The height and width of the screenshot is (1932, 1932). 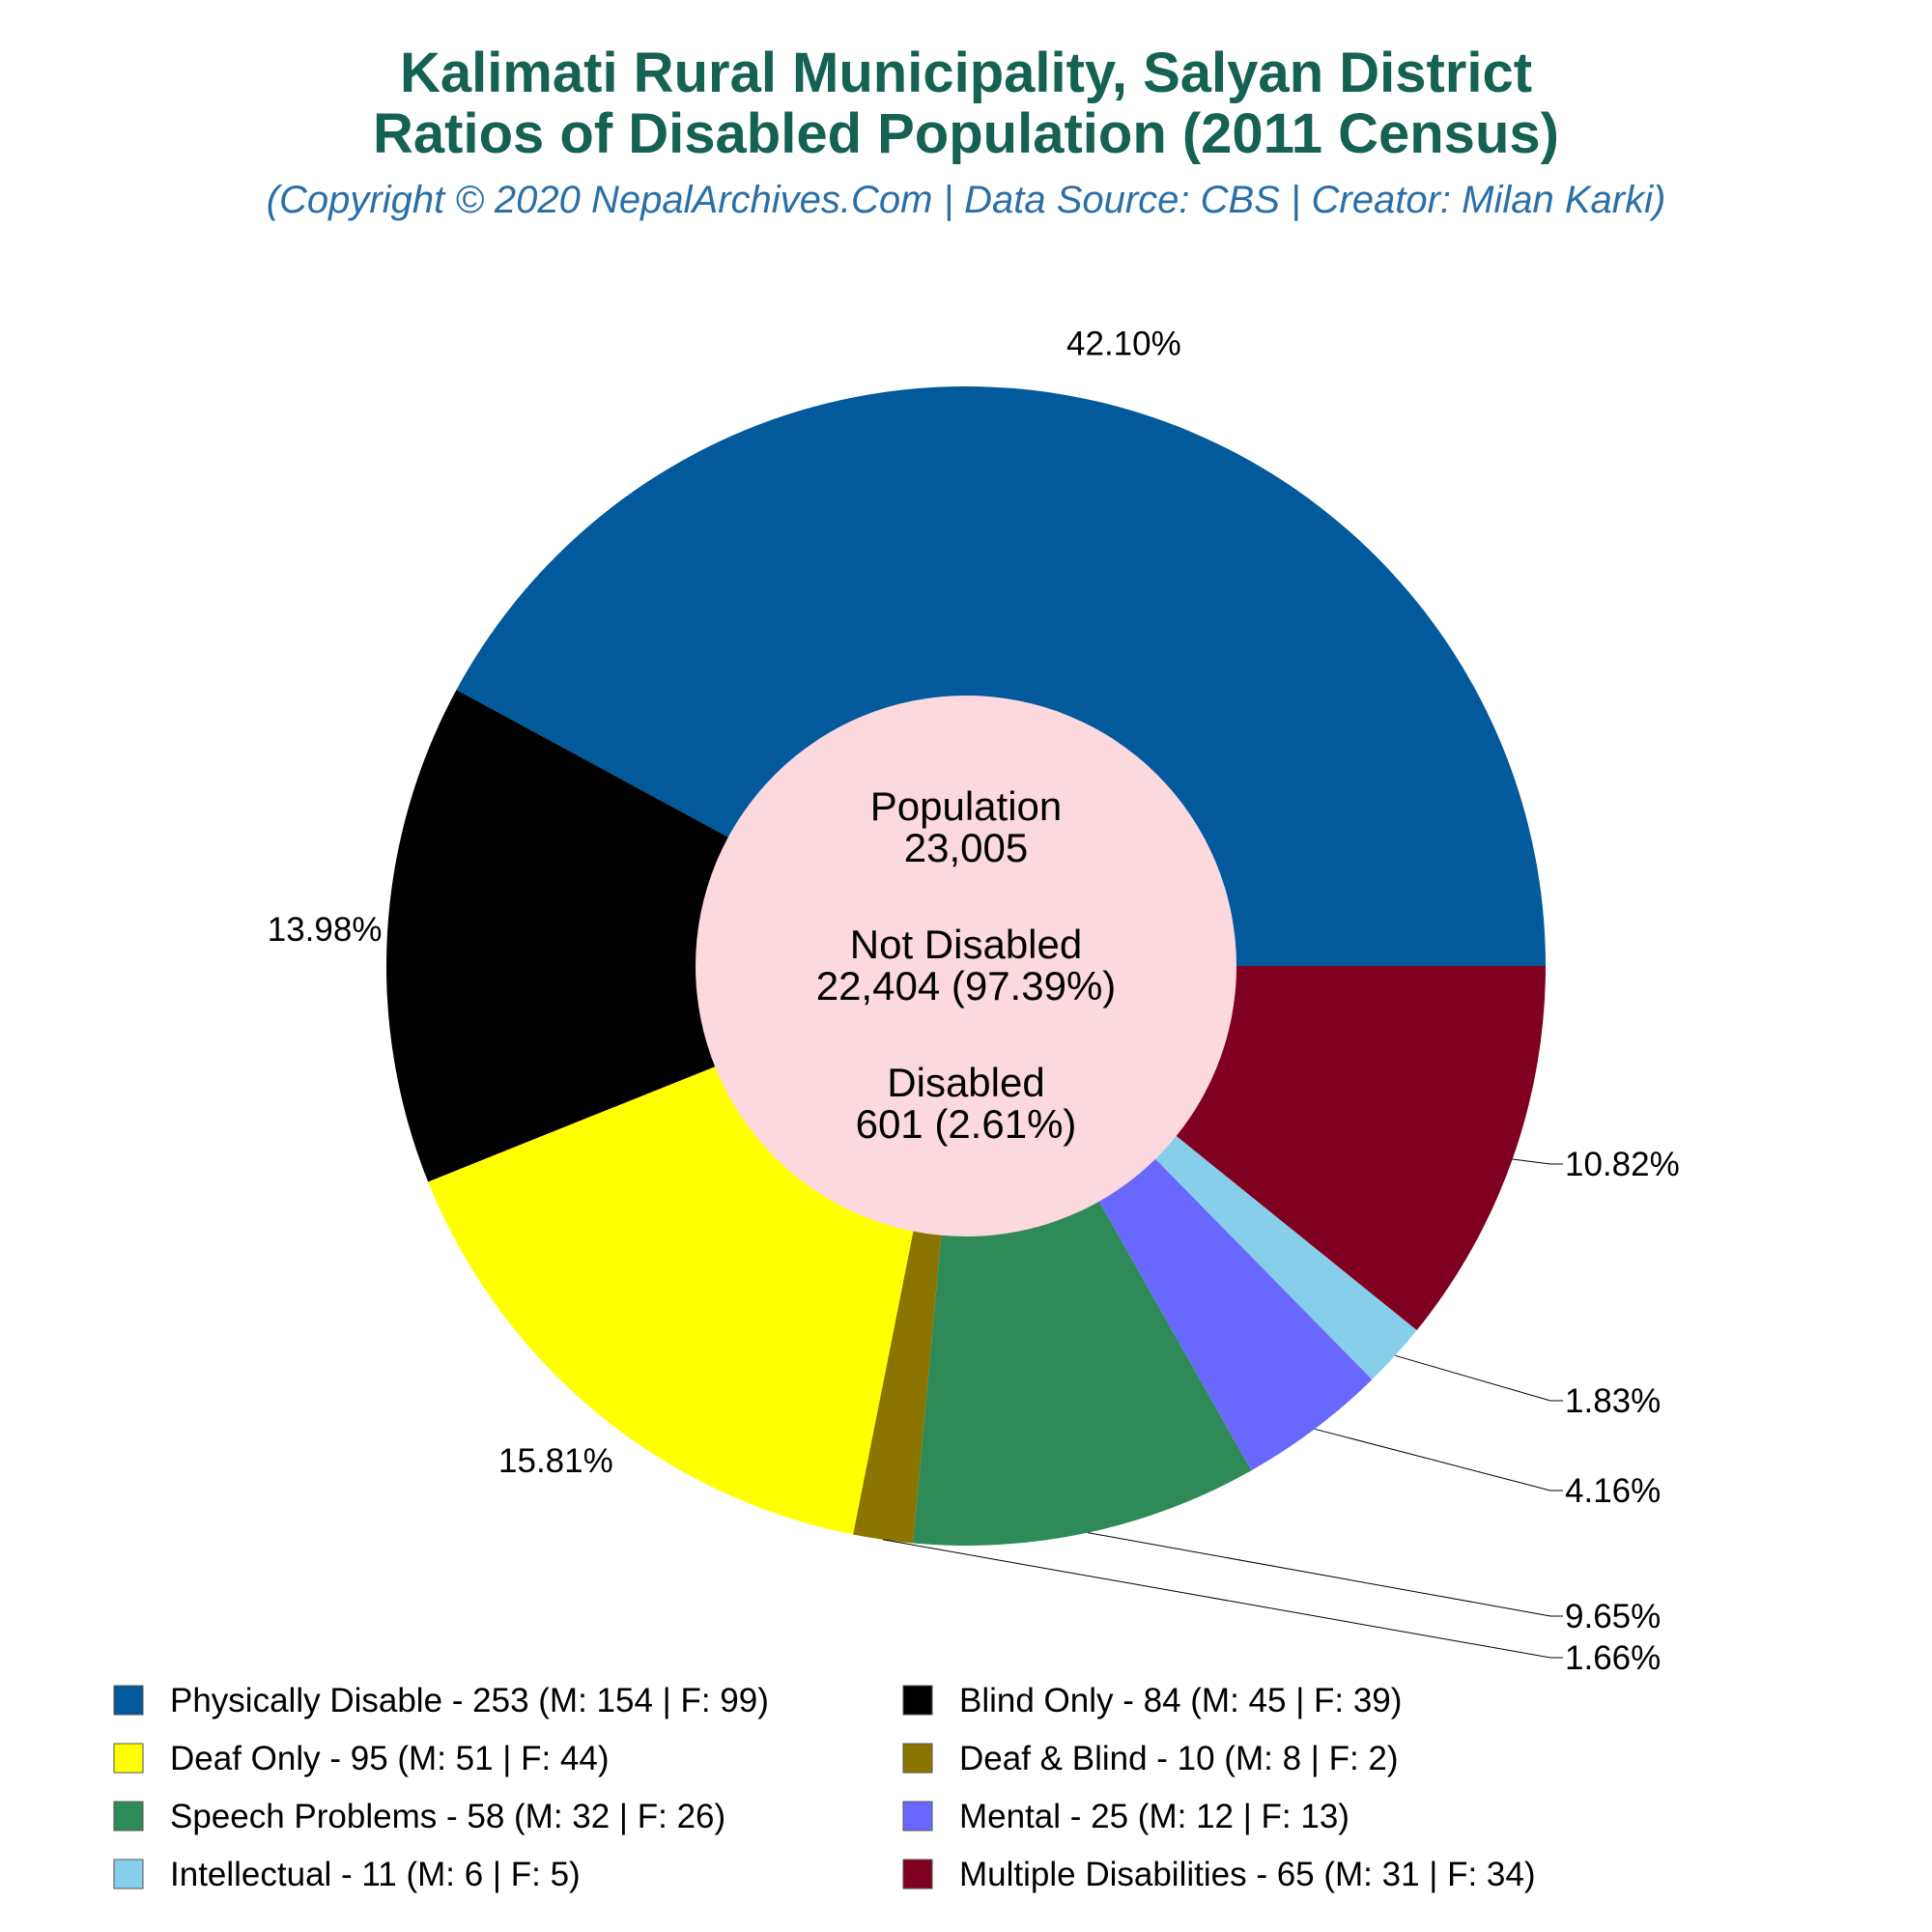 I want to click on leader-line-mental, so click(x=1438, y=1460).